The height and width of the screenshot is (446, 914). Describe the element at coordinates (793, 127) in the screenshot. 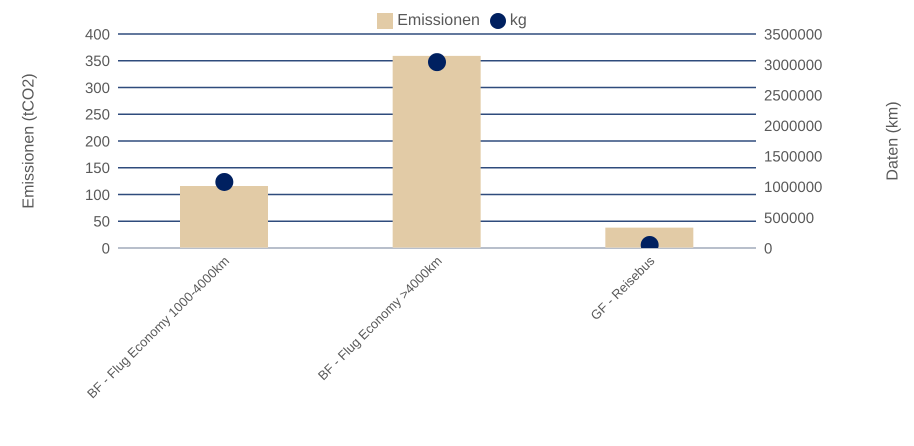

I see `y2-tick-label: 2000000` at that location.